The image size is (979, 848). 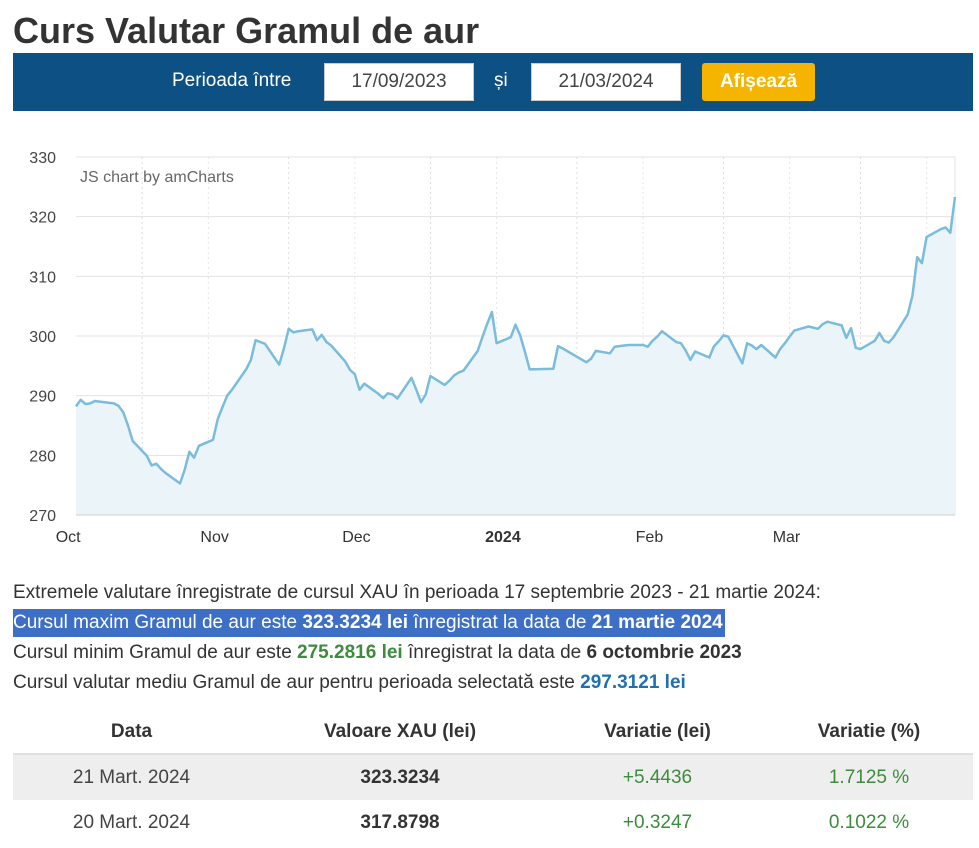 What do you see at coordinates (68, 537) in the screenshot?
I see `x-tick-label: Oct` at bounding box center [68, 537].